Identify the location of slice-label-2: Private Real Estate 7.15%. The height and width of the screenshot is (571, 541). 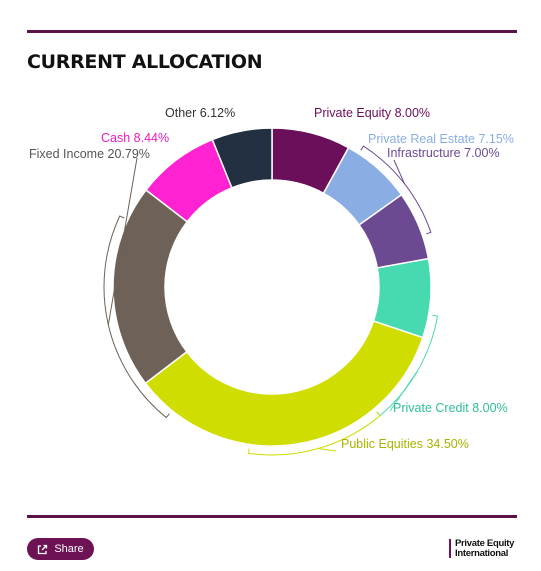
(441, 139).